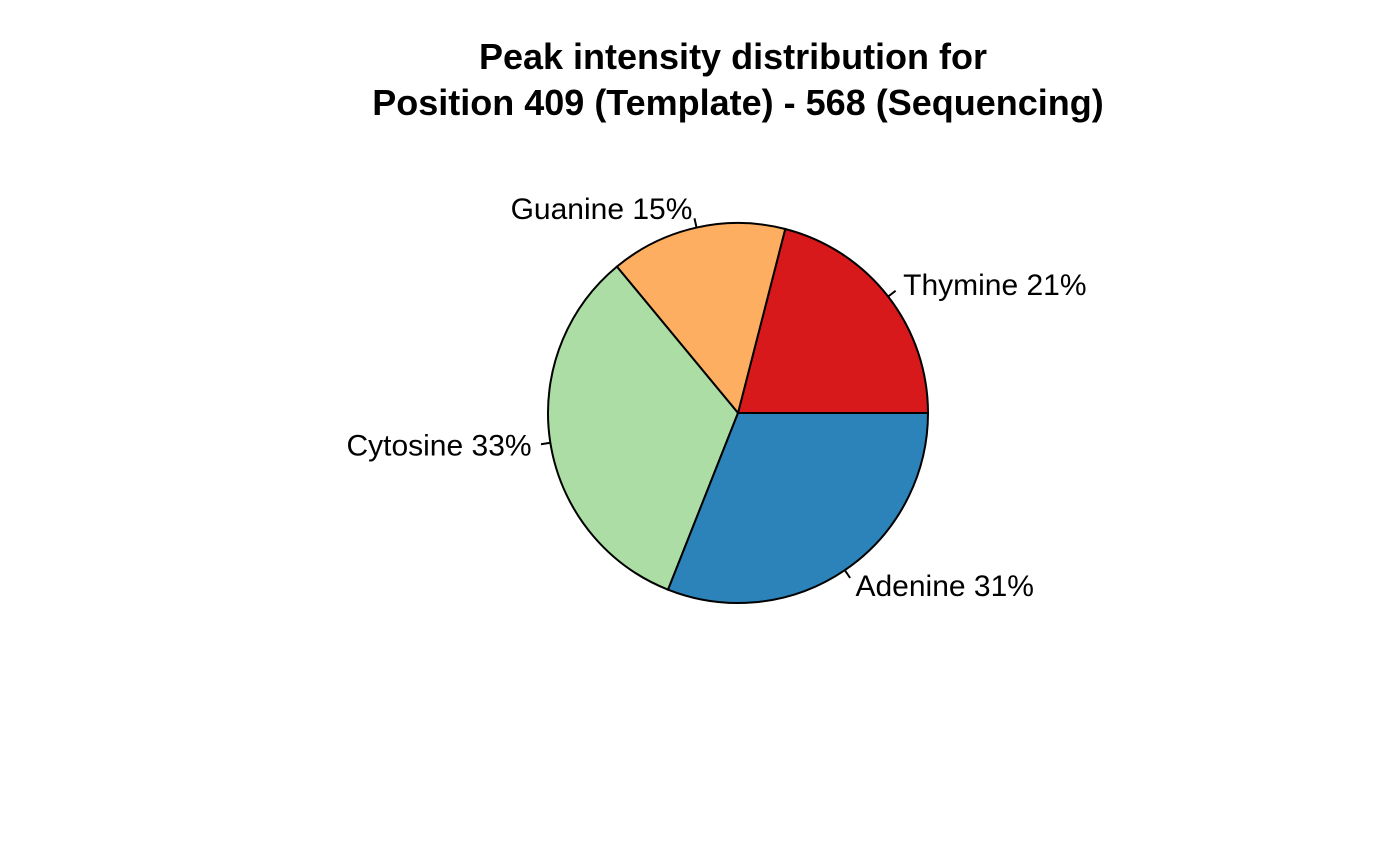 Image resolution: width=1400 pixels, height=865 pixels. I want to click on pie-slice-adenine, so click(798, 508).